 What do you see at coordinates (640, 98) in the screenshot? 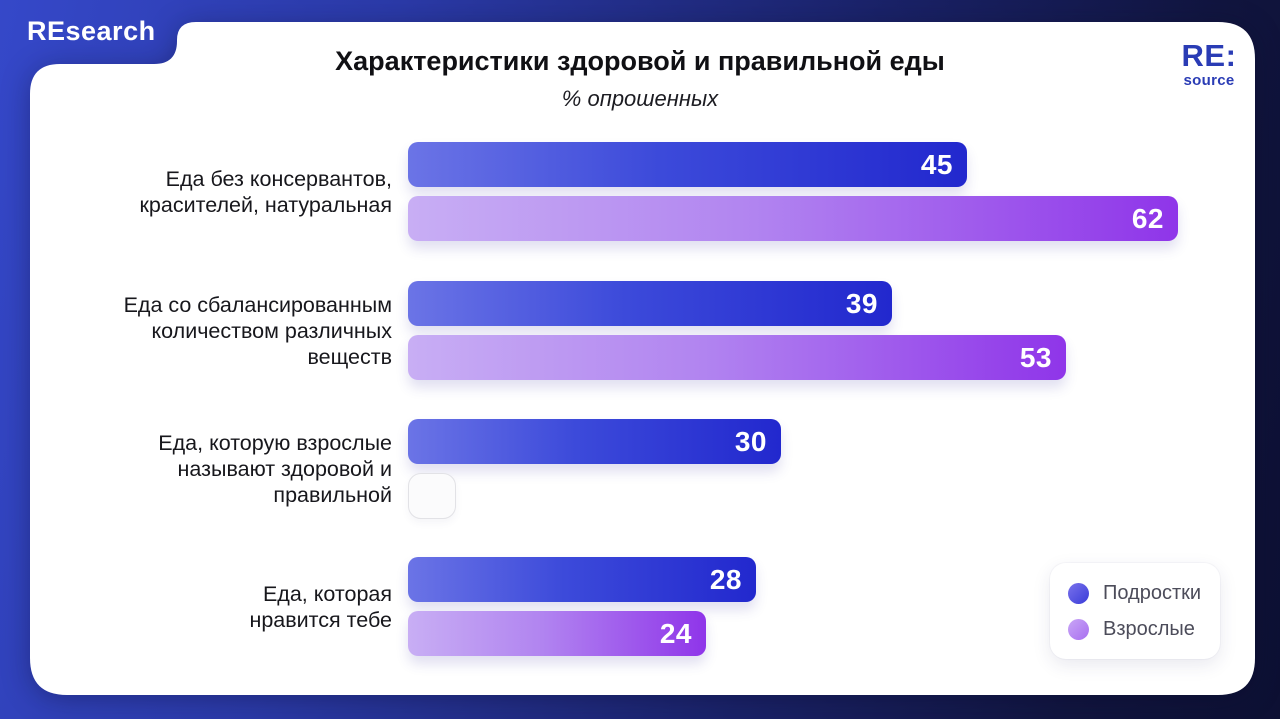
I see `chart-subtitle: % опрошенных` at bounding box center [640, 98].